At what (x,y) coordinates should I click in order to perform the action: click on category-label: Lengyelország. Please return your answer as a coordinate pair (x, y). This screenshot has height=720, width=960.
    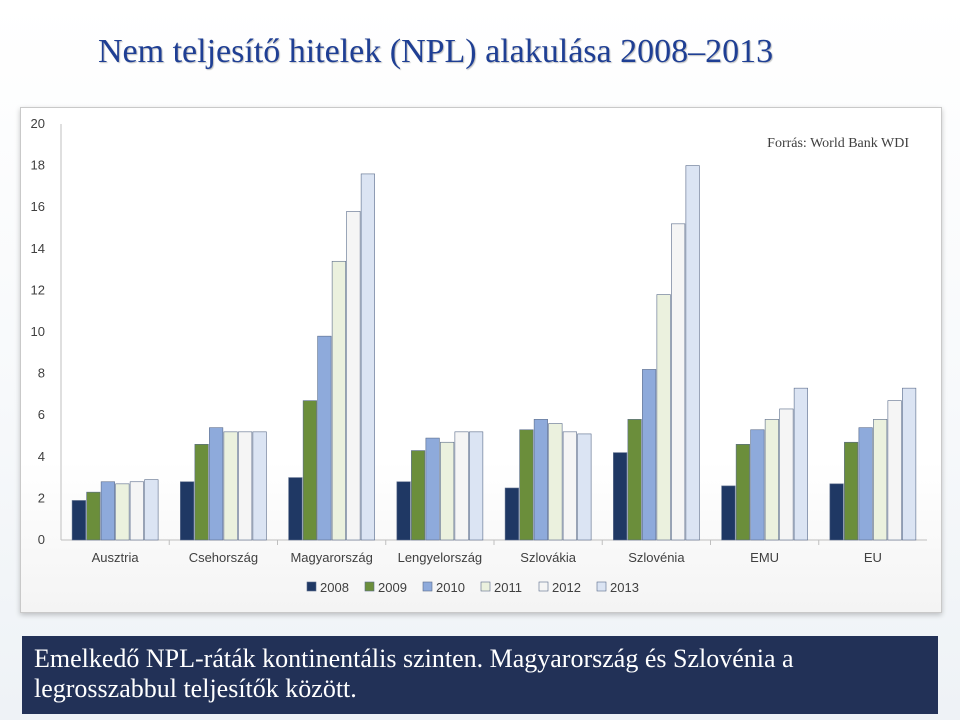
    Looking at the image, I should click on (440, 557).